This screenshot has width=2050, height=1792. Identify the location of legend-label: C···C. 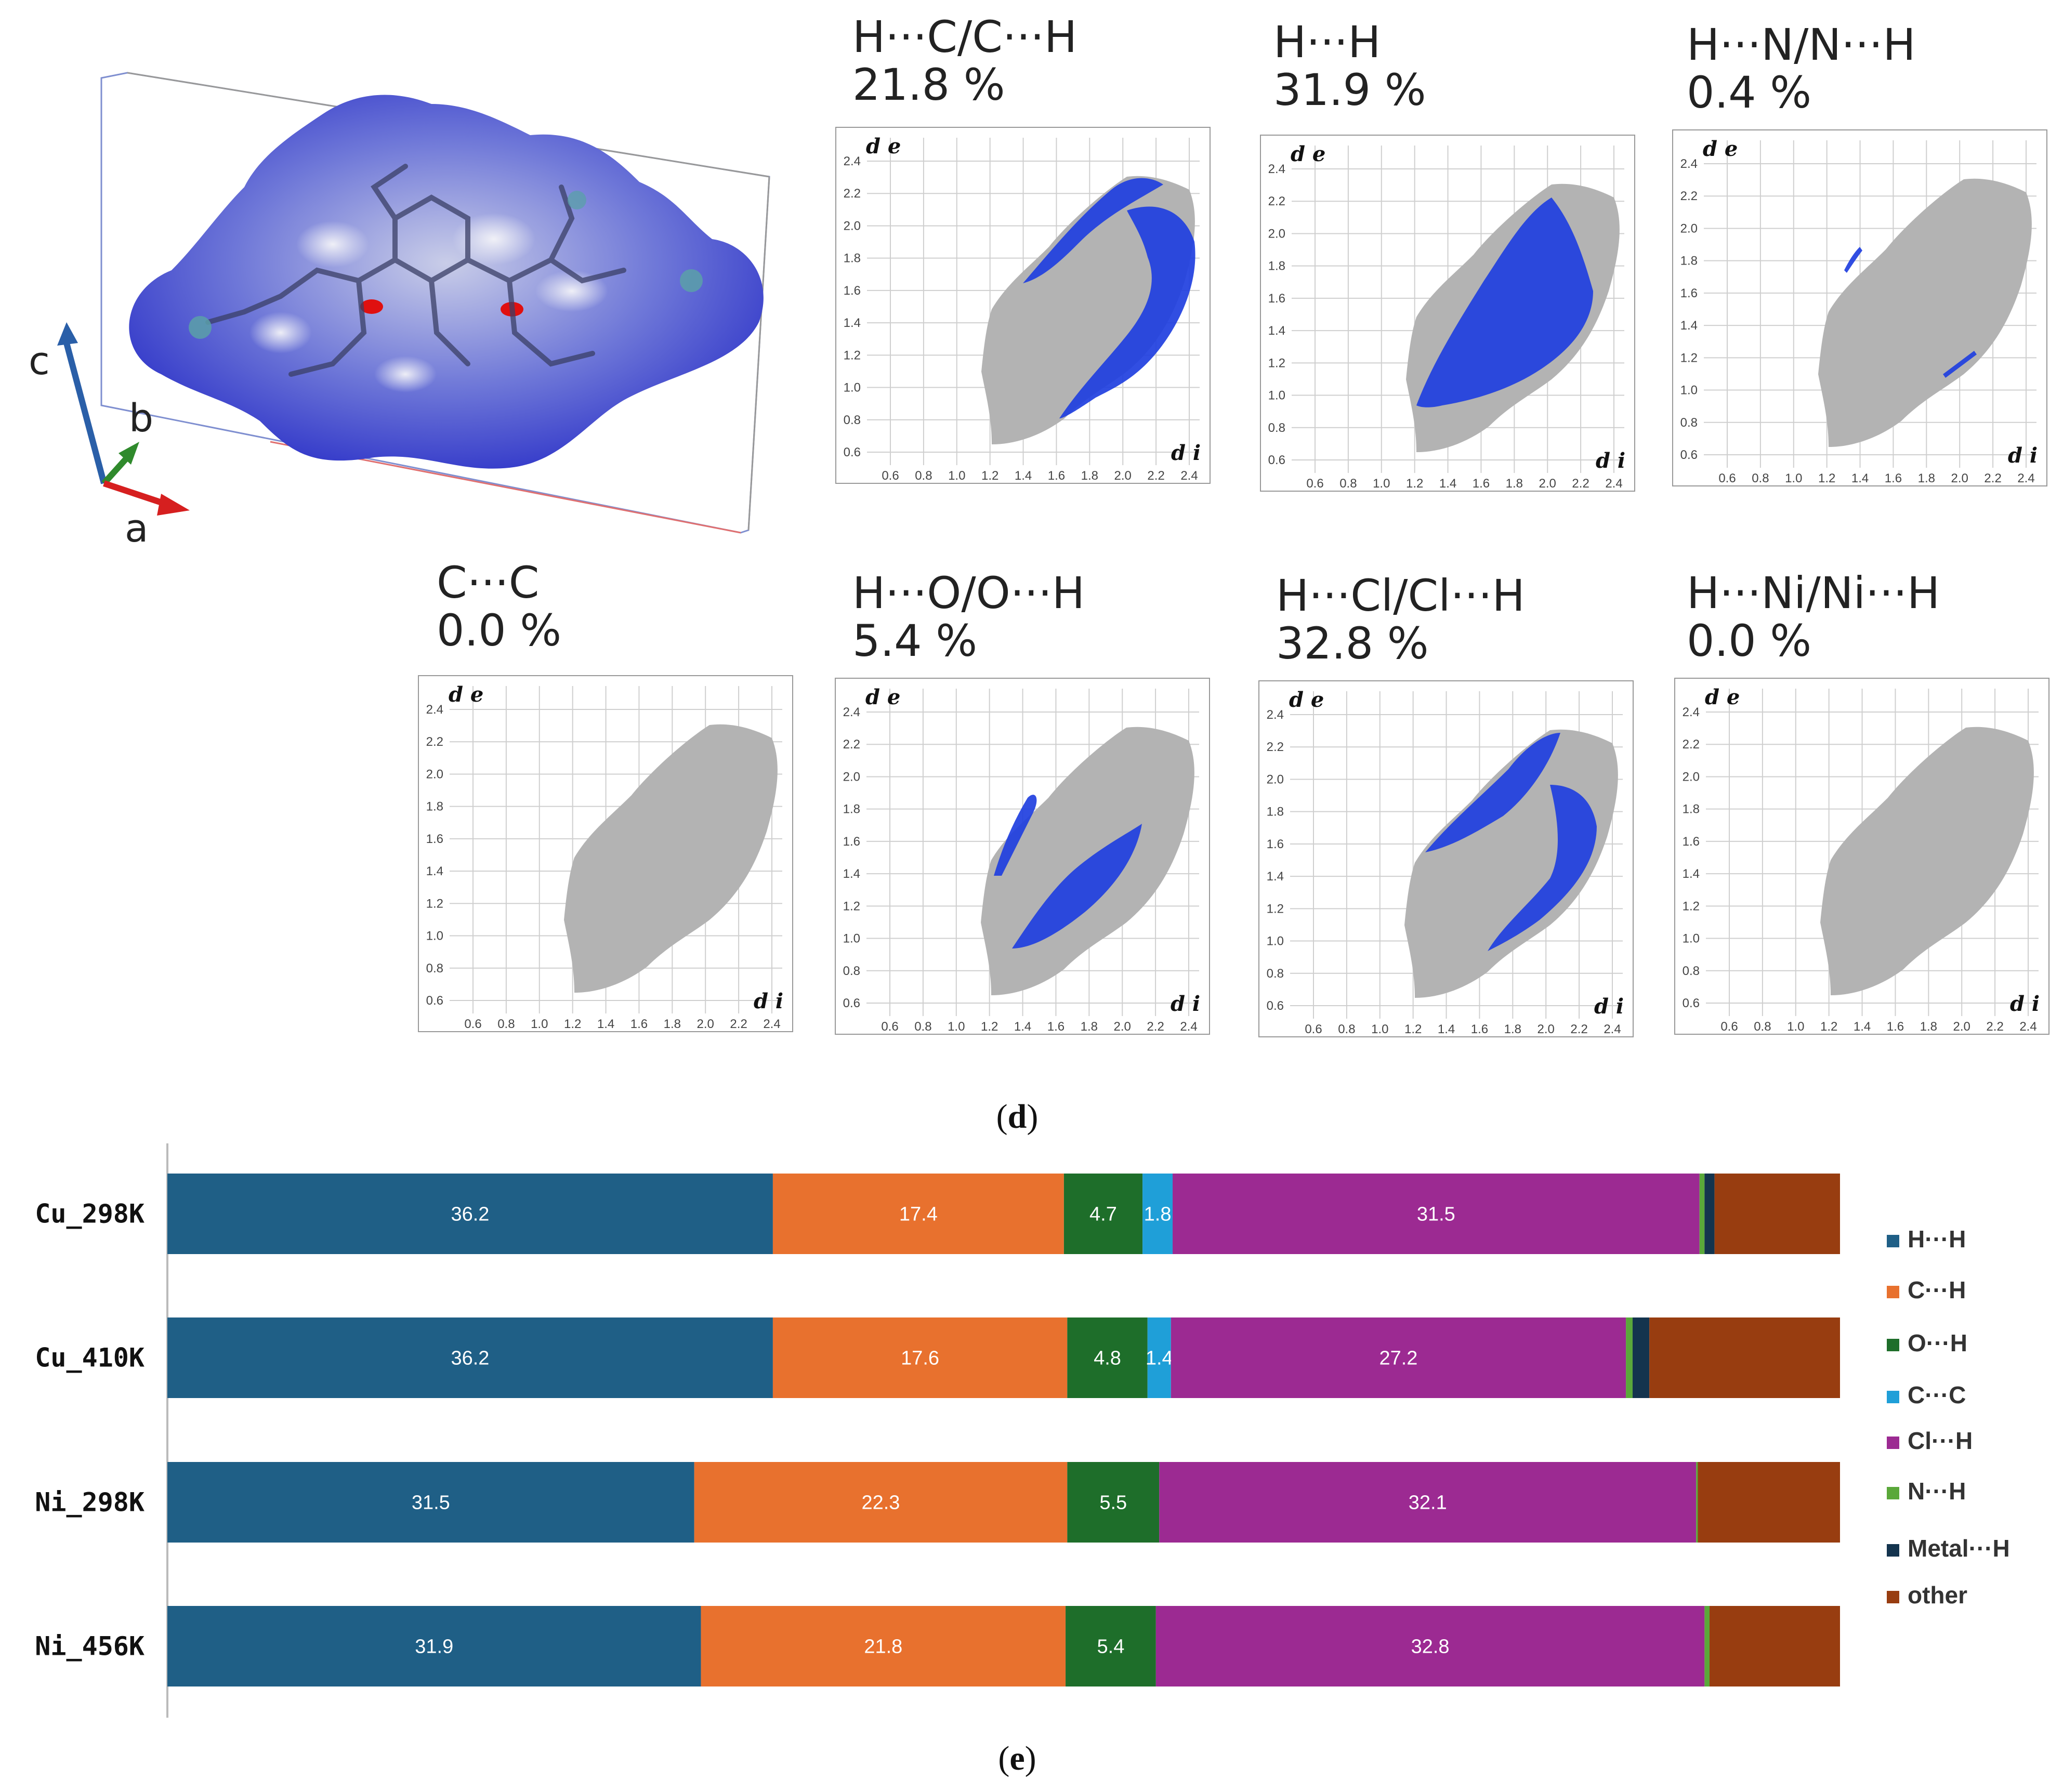
(1937, 1394).